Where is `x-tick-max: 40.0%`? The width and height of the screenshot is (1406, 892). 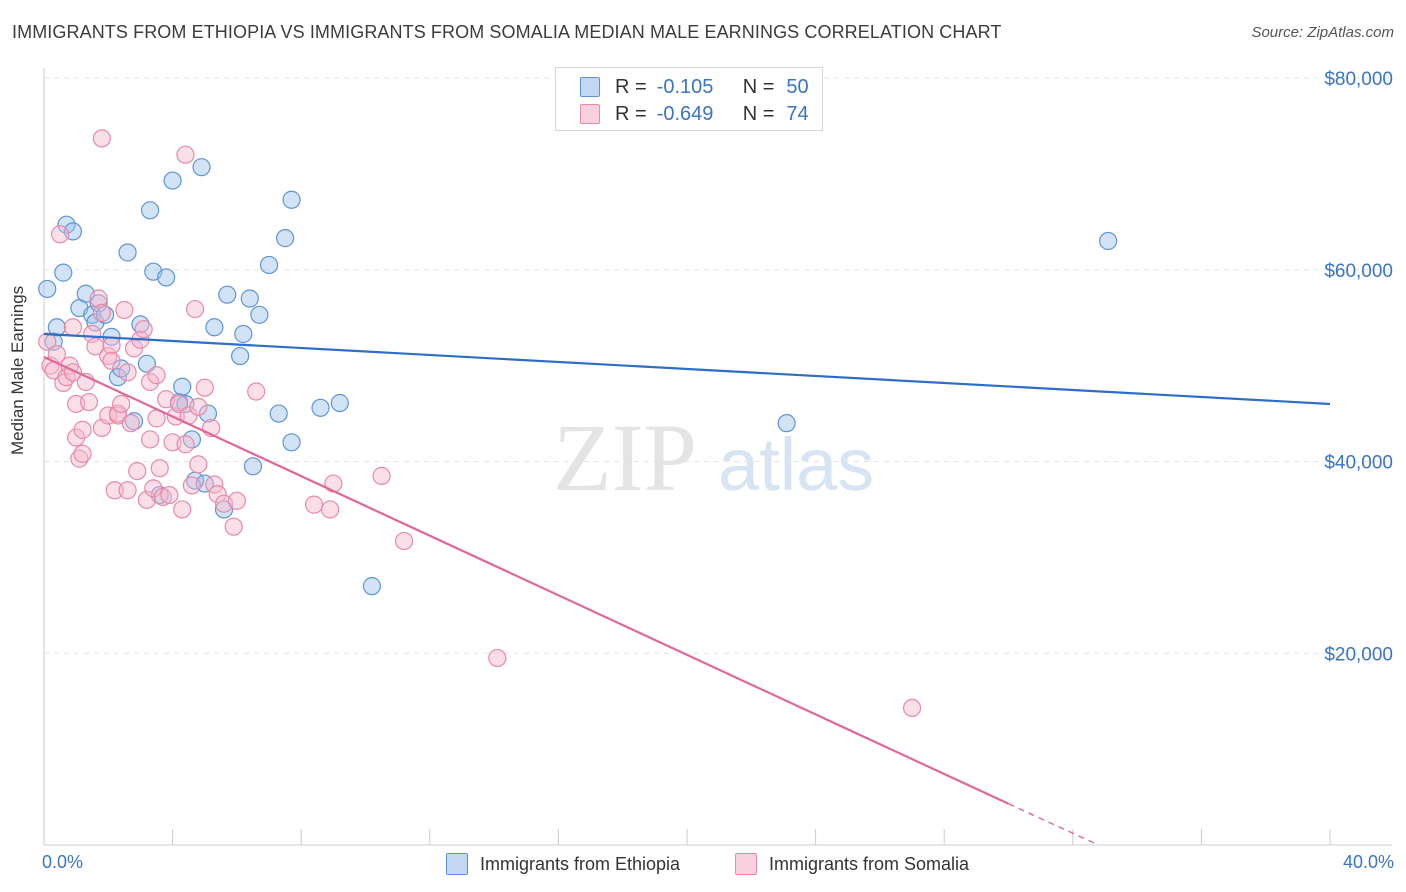
x-tick-max: 40.0% is located at coordinates (1368, 862).